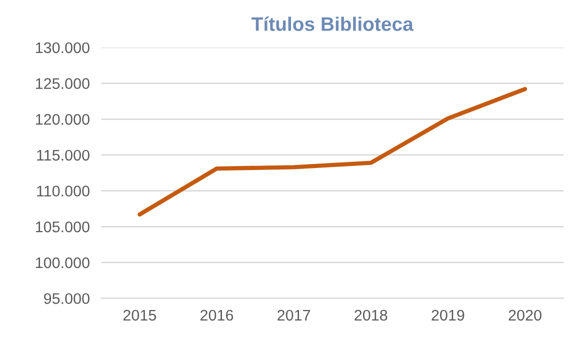 The width and height of the screenshot is (578, 339). I want to click on y-tick-label: 100.000, so click(63, 262).